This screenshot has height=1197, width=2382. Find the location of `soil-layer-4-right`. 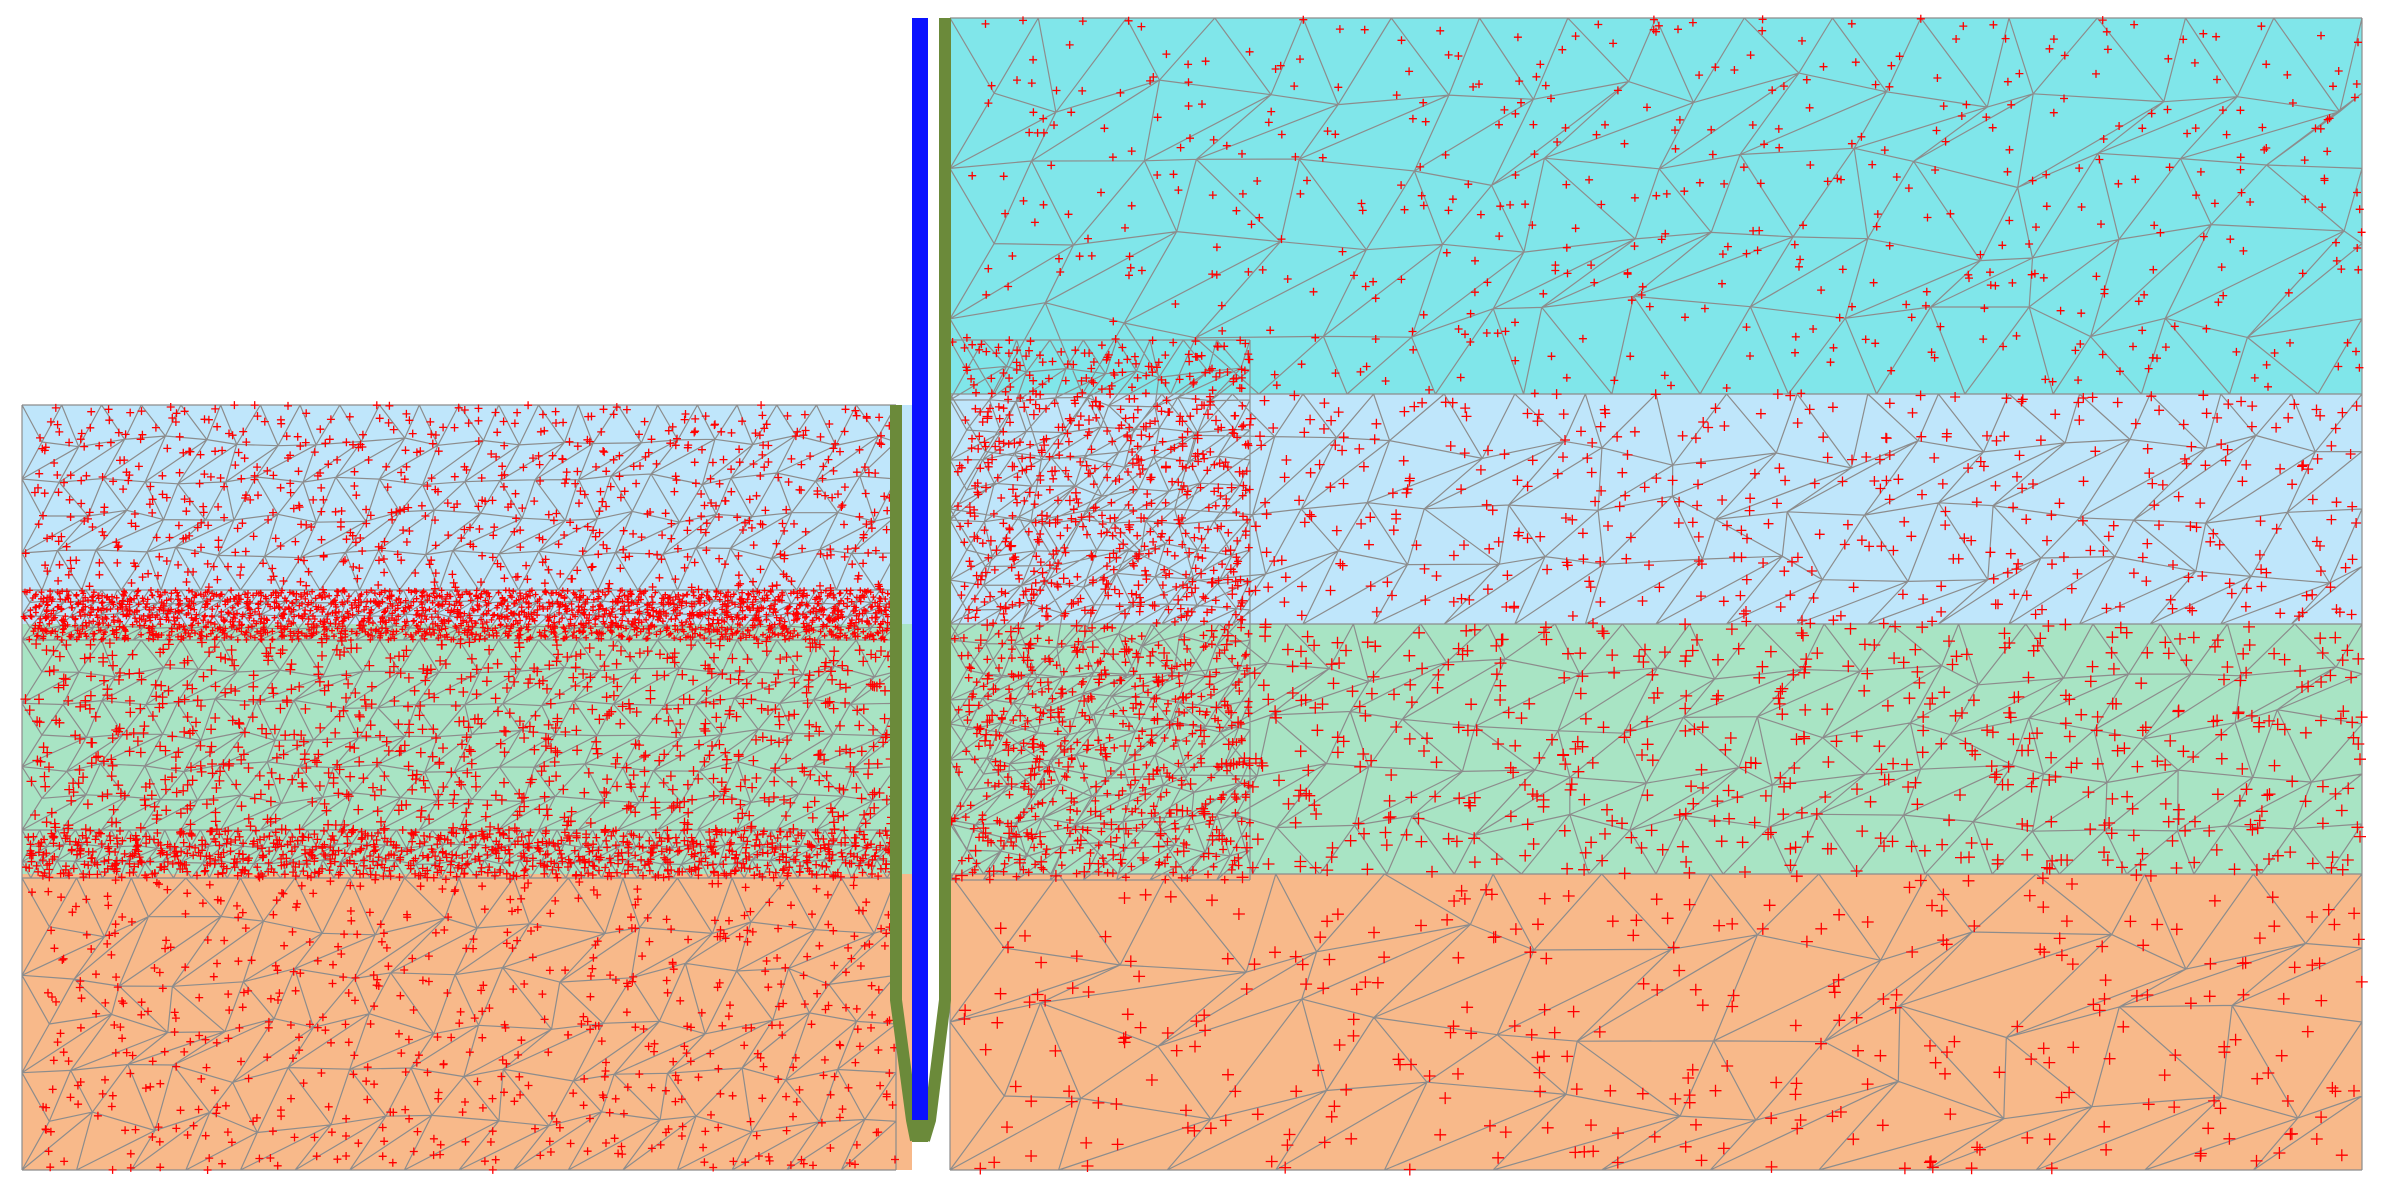

soil-layer-4-right is located at coordinates (1656, 1022).